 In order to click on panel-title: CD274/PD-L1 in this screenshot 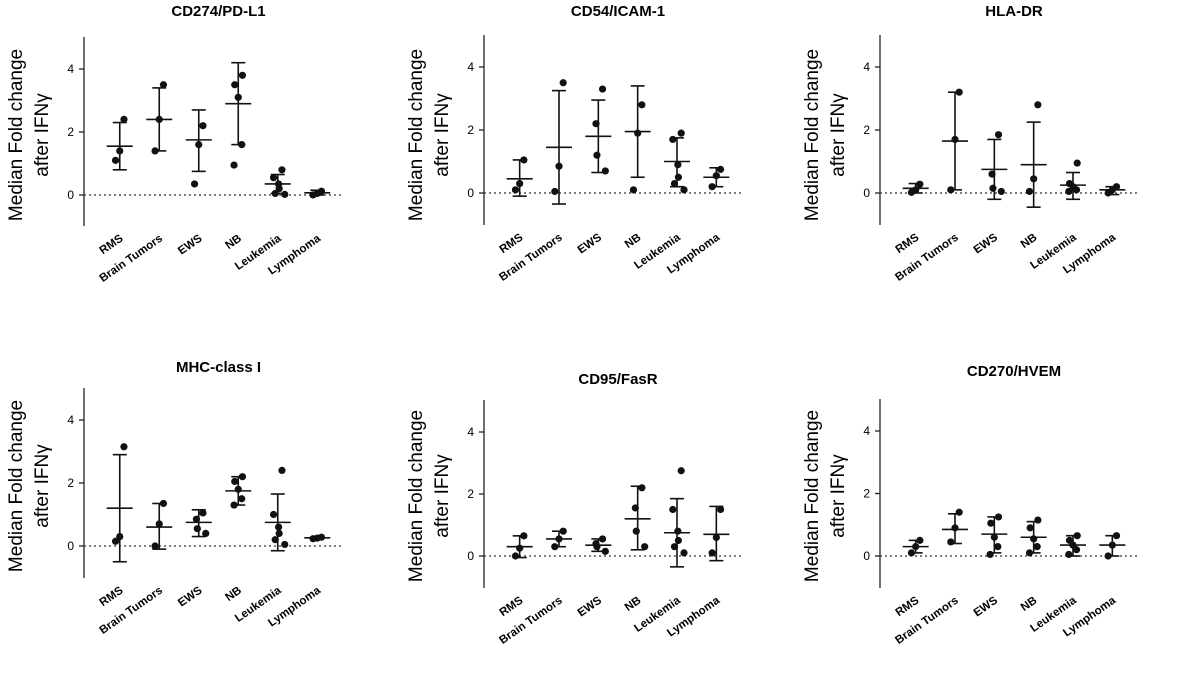, I will do `click(218, 11)`.